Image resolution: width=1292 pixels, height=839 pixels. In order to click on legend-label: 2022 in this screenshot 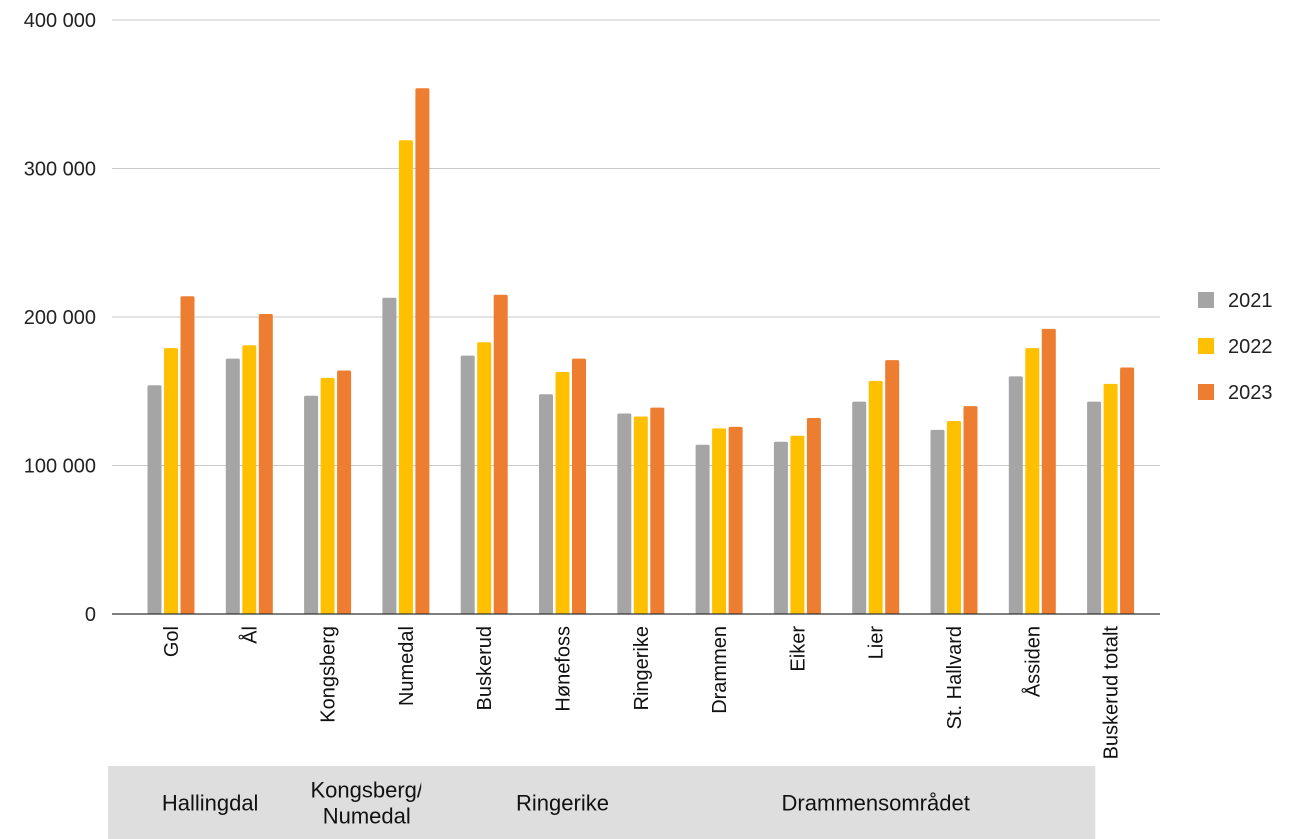, I will do `click(1250, 347)`.